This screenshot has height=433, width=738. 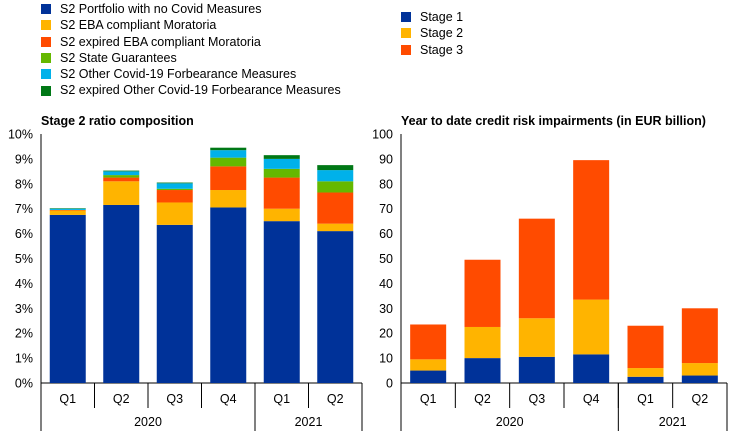 I want to click on legend-item: S2 EBA compliant Moratoria, so click(x=191, y=25).